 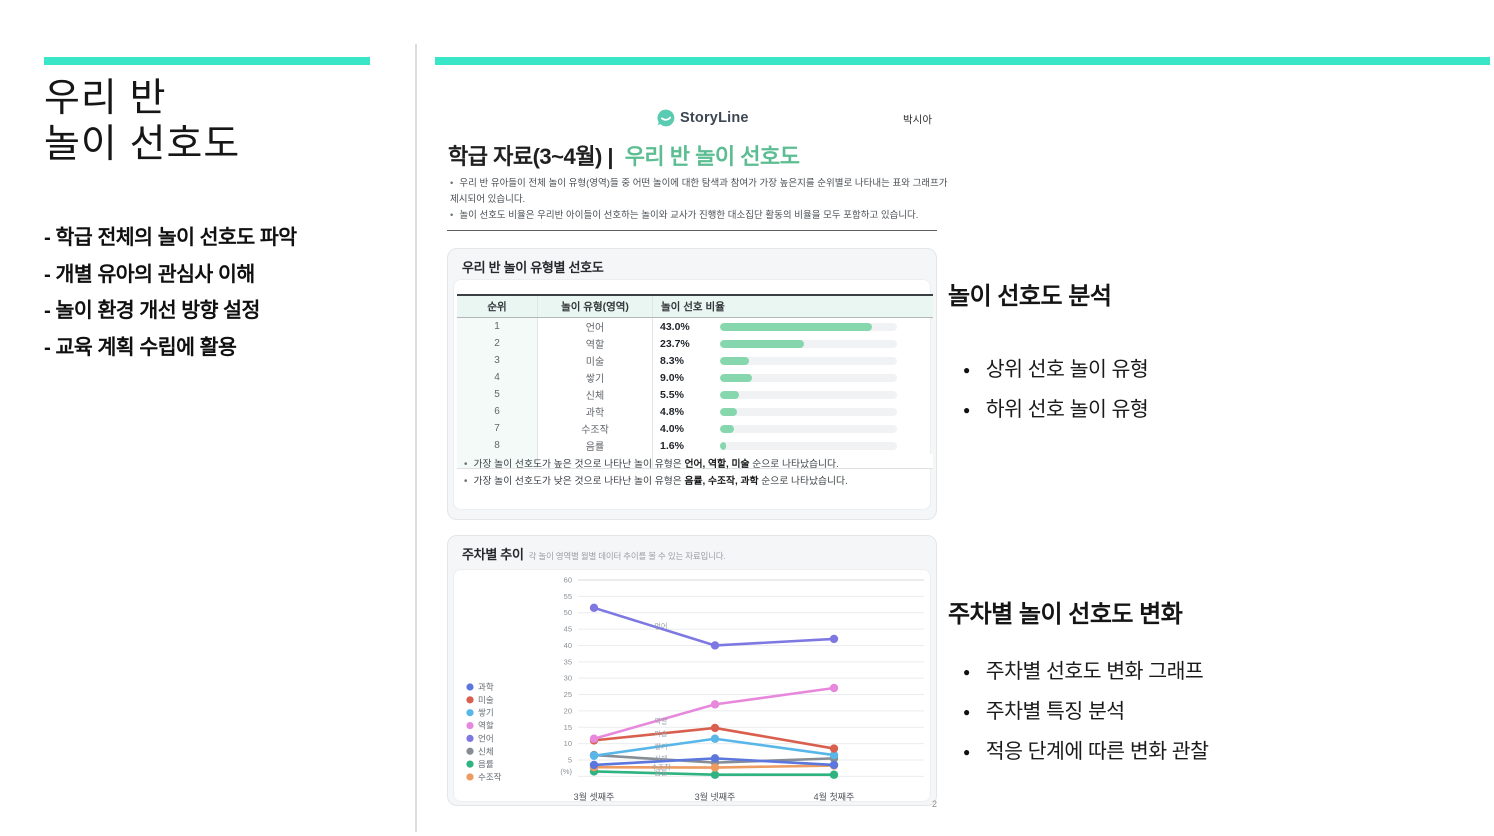 I want to click on slide-title: 우리 반 놀이 선호도, so click(x=142, y=122).